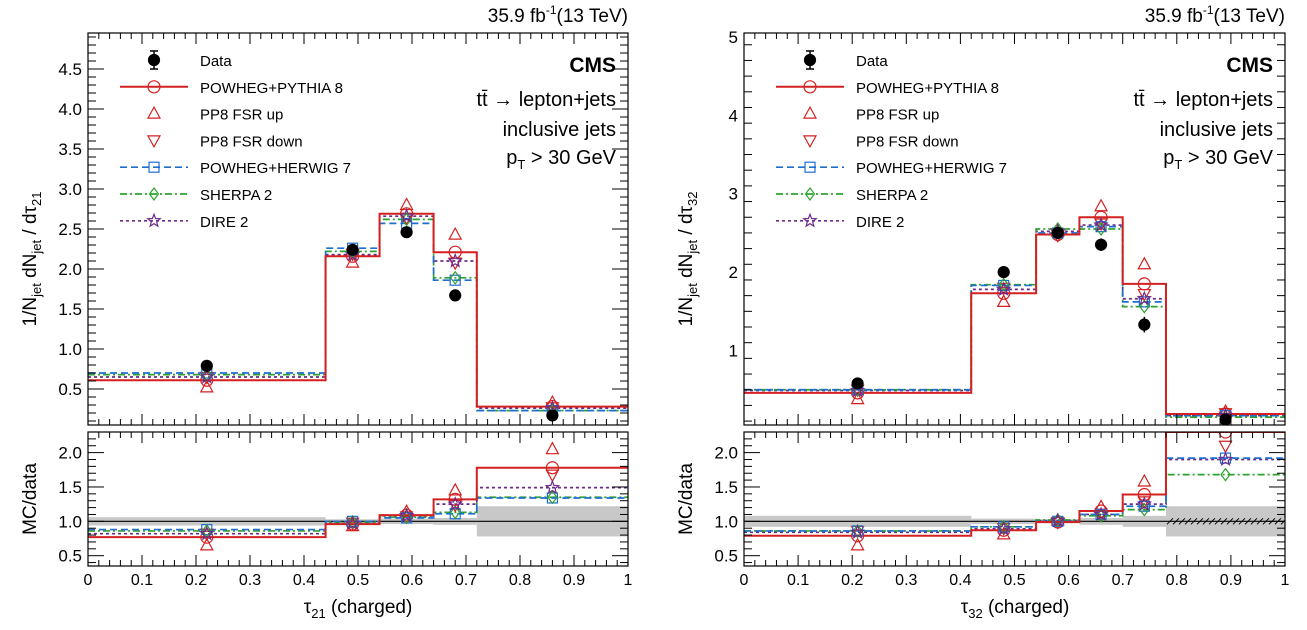  I want to click on text-part: -1, so click(1208, 10).